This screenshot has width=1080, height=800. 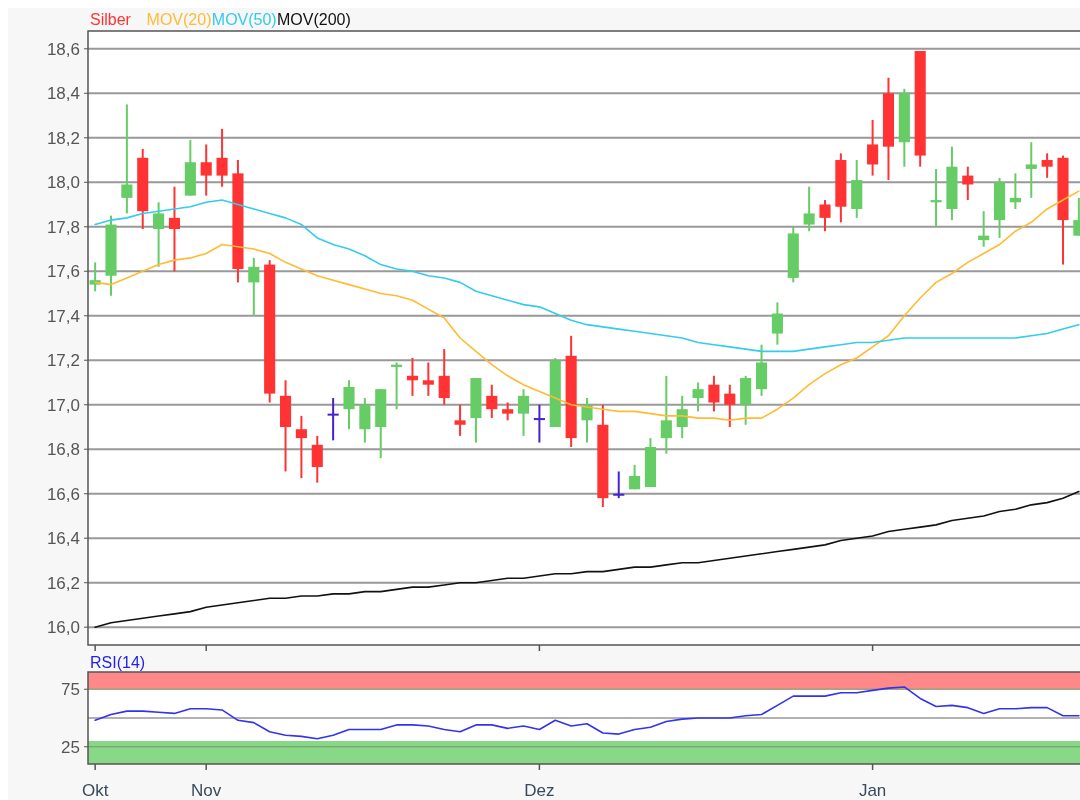 What do you see at coordinates (95, 790) in the screenshot?
I see `x-tick-label: Okt` at bounding box center [95, 790].